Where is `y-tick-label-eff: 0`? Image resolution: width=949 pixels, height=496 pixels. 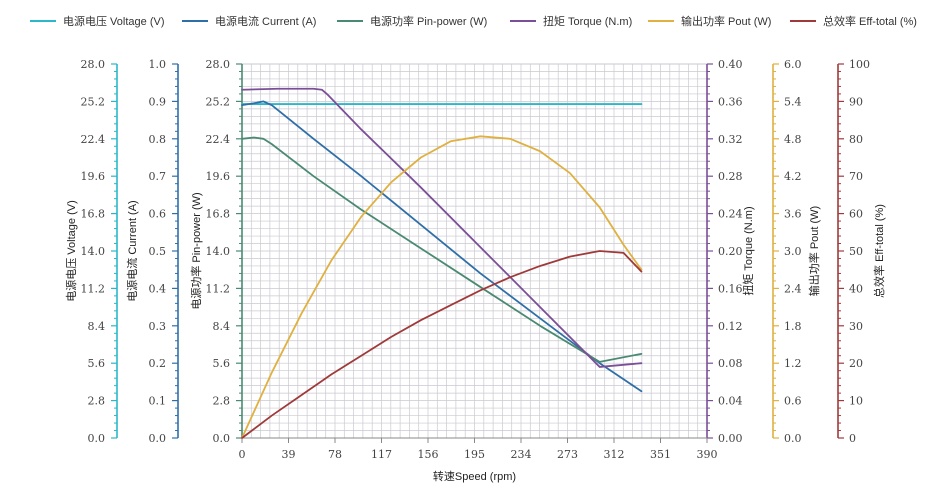
y-tick-label-eff: 0 is located at coordinates (852, 438).